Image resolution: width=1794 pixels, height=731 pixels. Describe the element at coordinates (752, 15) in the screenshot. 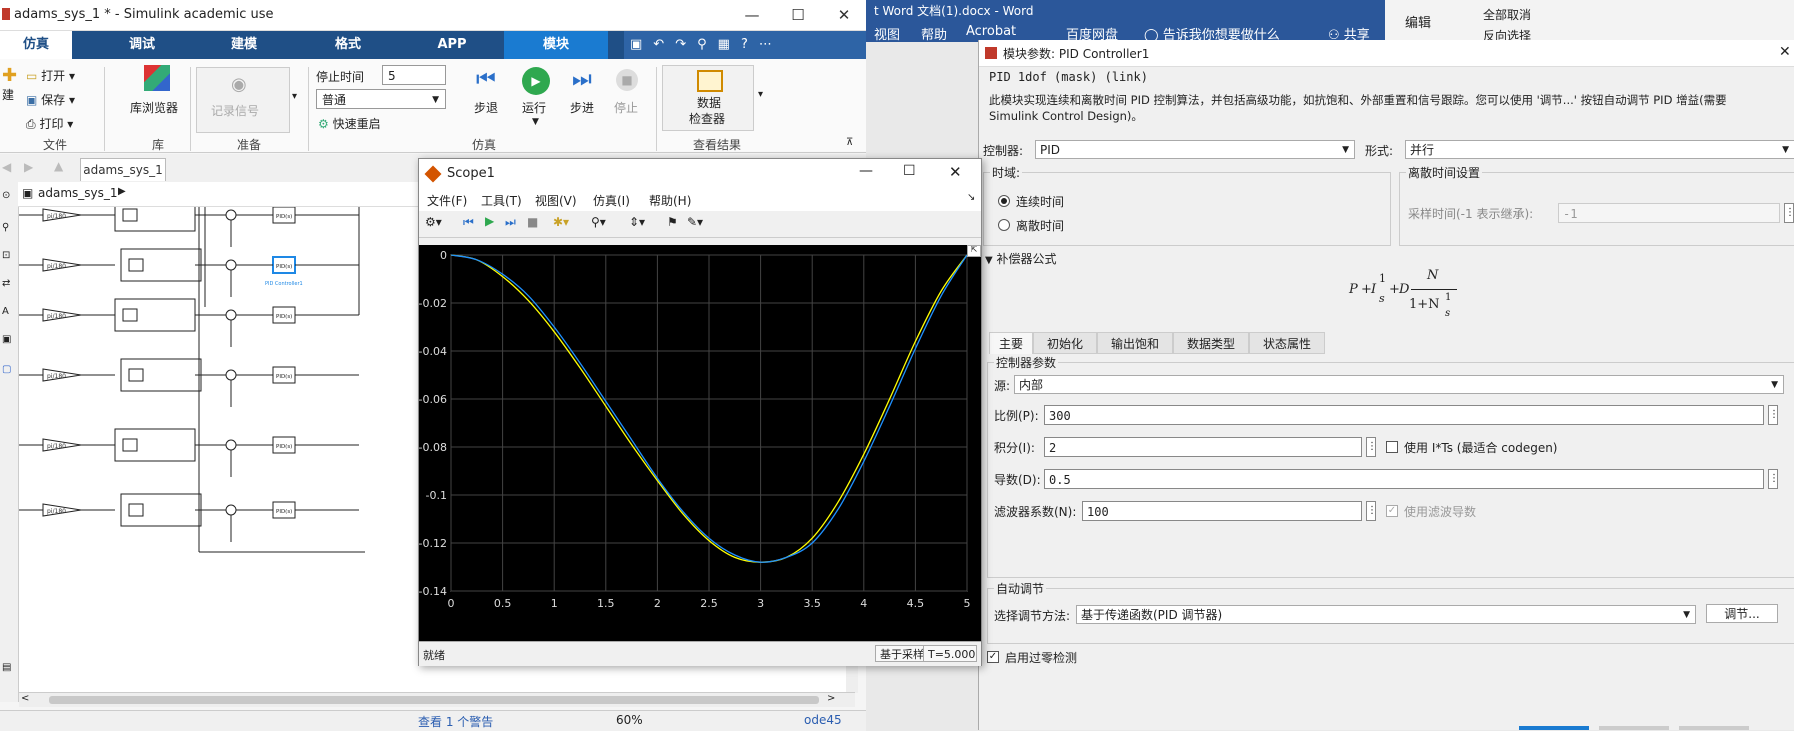

I see `minimize-icon: —` at that location.